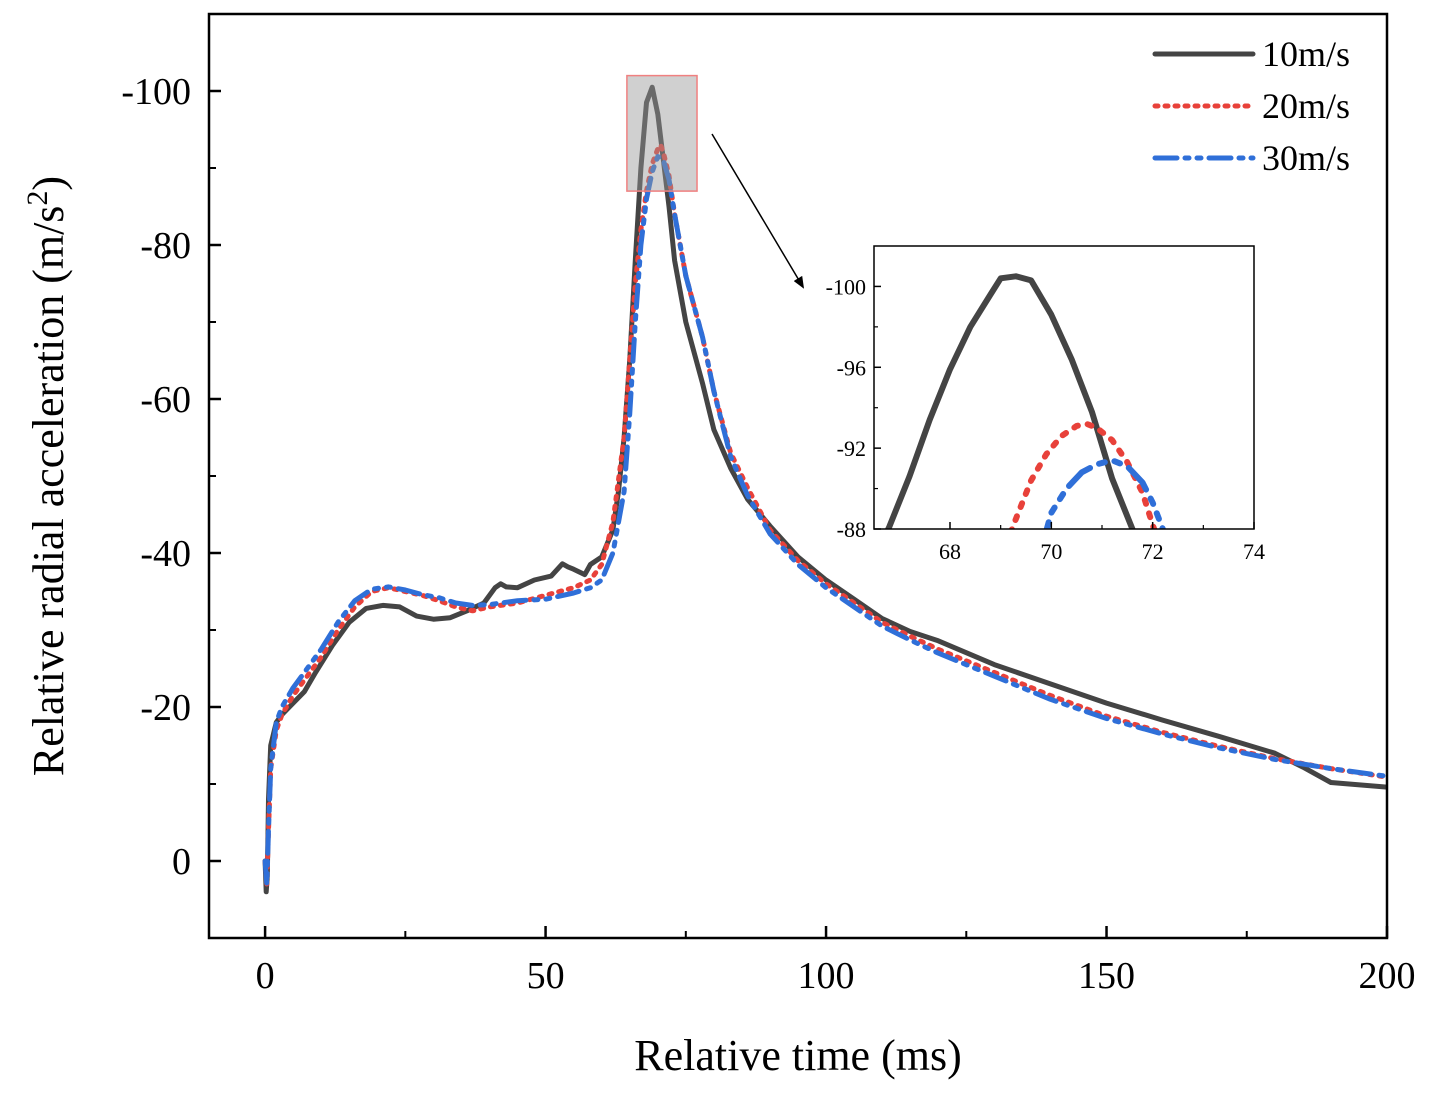  I want to click on zoom-highlight-box, so click(662, 133).